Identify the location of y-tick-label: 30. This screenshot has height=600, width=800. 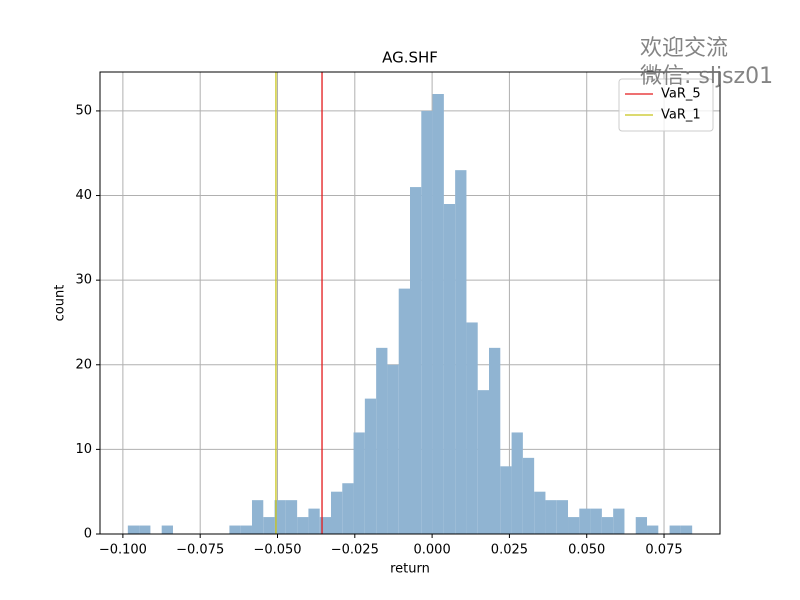
(83, 280).